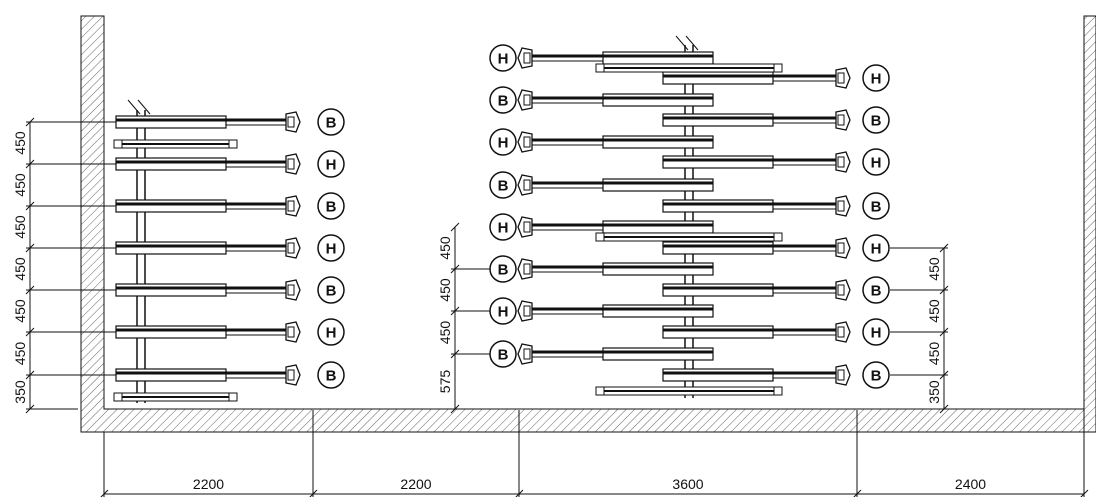 The height and width of the screenshot is (497, 1096). What do you see at coordinates (445, 382) in the screenshot?
I see `dimension-label: 575` at bounding box center [445, 382].